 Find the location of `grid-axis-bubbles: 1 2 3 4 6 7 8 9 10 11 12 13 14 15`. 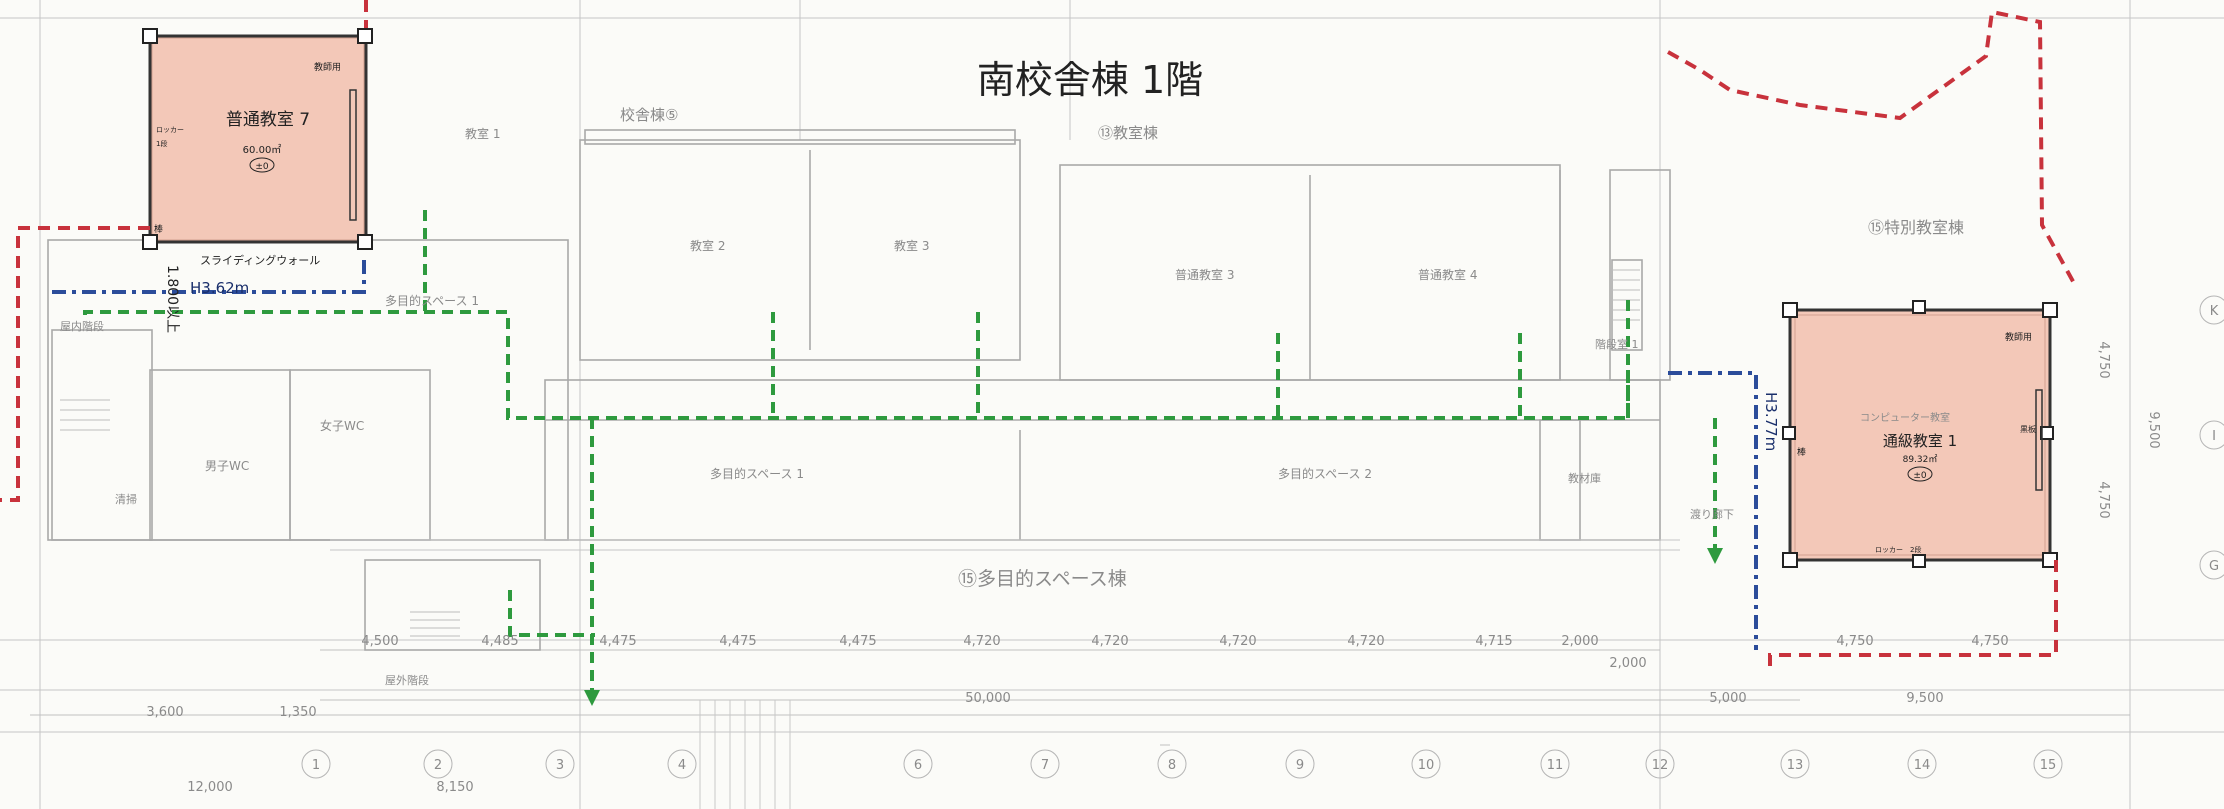

grid-axis-bubbles: 1 2 3 4 6 7 8 9 10 11 12 13 14 15 is located at coordinates (1182, 764).